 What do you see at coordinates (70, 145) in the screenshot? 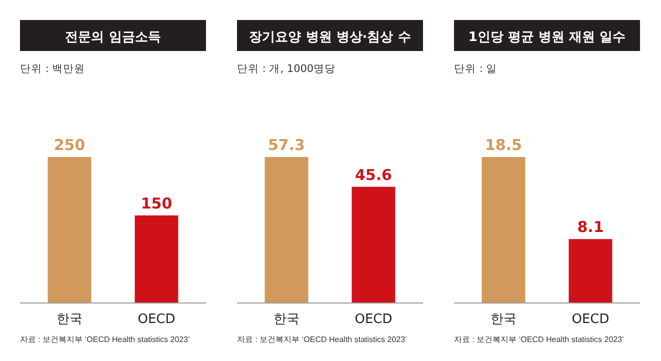
I see `data-label: 250` at bounding box center [70, 145].